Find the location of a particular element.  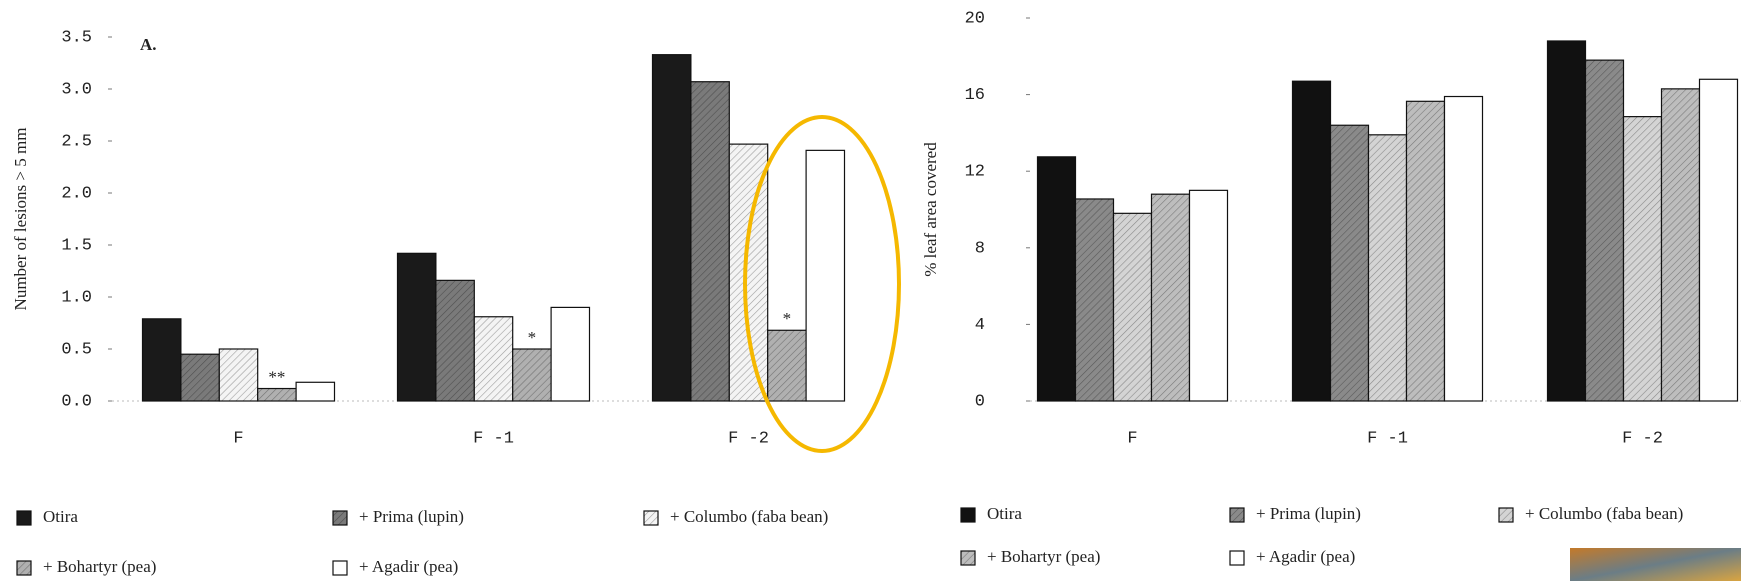

photo-corner is located at coordinates (1655, 564).